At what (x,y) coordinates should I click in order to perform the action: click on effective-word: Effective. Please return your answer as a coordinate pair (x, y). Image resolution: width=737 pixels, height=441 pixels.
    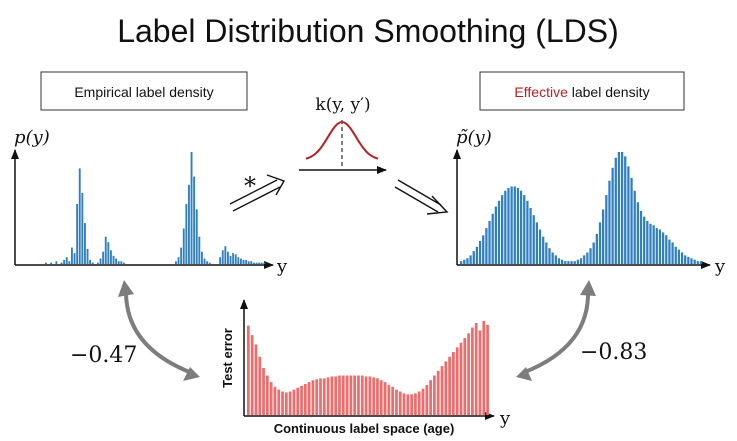
    Looking at the image, I should click on (541, 92).